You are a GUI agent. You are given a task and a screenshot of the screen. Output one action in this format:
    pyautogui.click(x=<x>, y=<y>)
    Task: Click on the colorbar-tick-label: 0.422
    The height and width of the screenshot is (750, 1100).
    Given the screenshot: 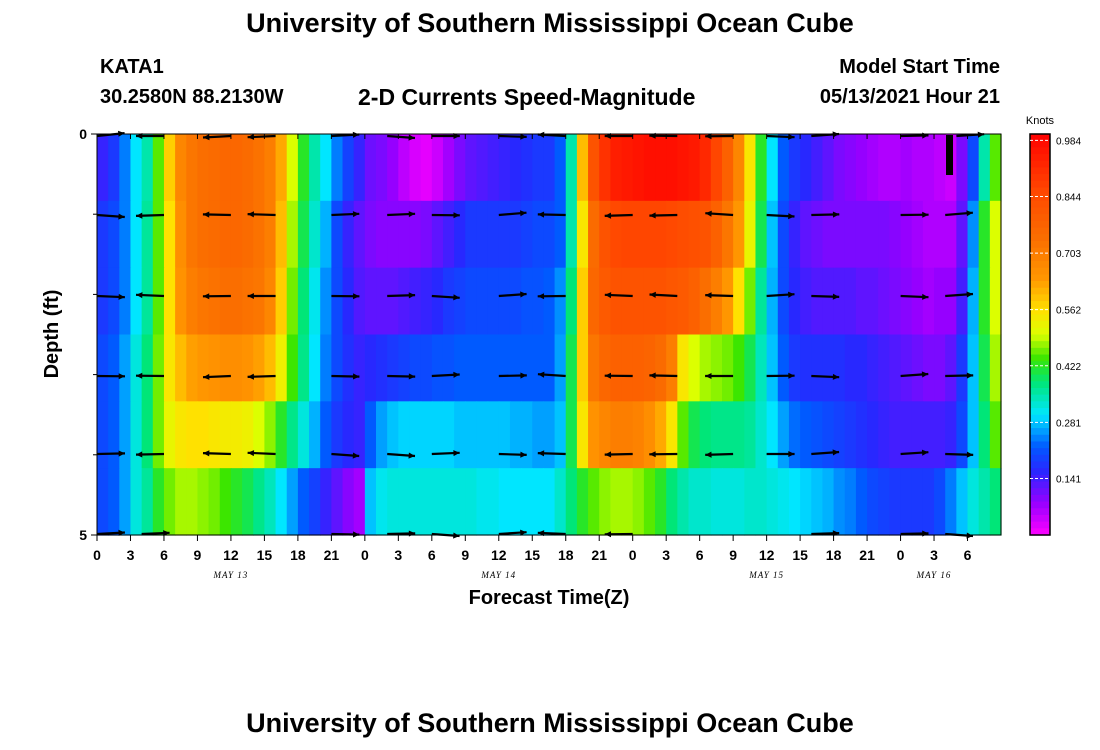 What is the action you would take?
    pyautogui.click(x=1068, y=367)
    